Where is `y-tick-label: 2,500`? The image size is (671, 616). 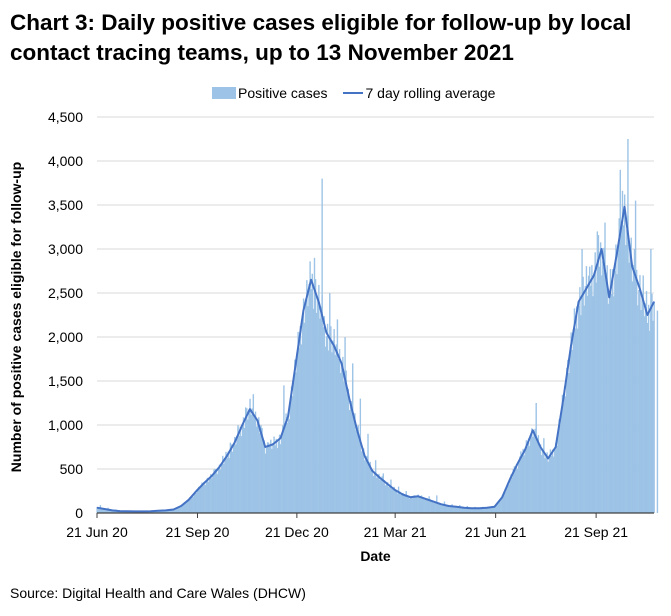 y-tick-label: 2,500 is located at coordinates (65, 293).